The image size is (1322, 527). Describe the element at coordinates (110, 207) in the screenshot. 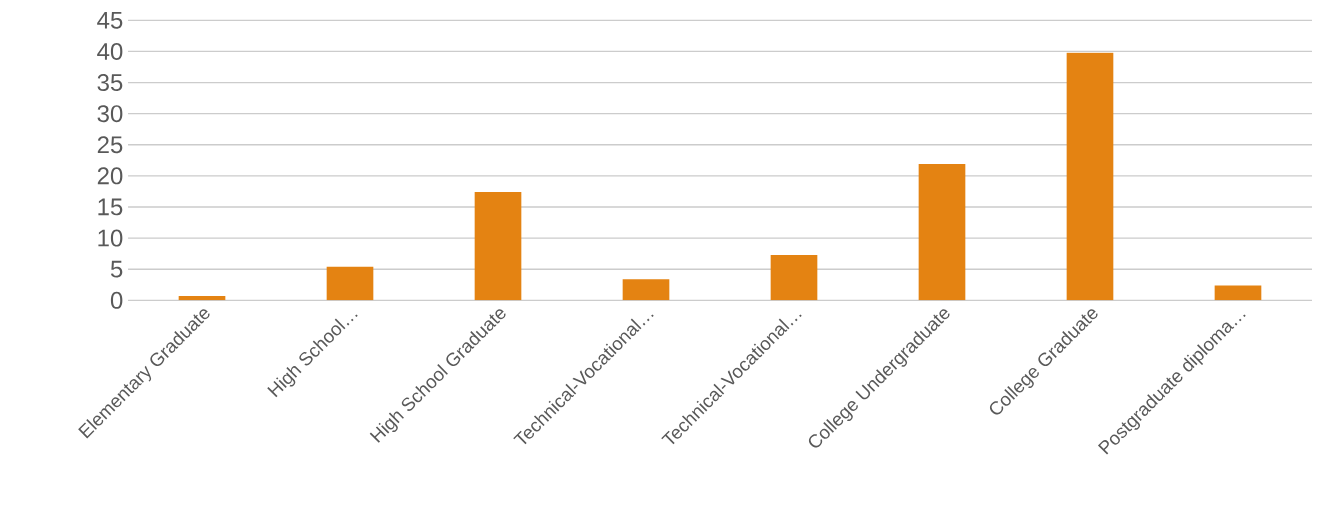

I see `y-tick-label: 15` at that location.